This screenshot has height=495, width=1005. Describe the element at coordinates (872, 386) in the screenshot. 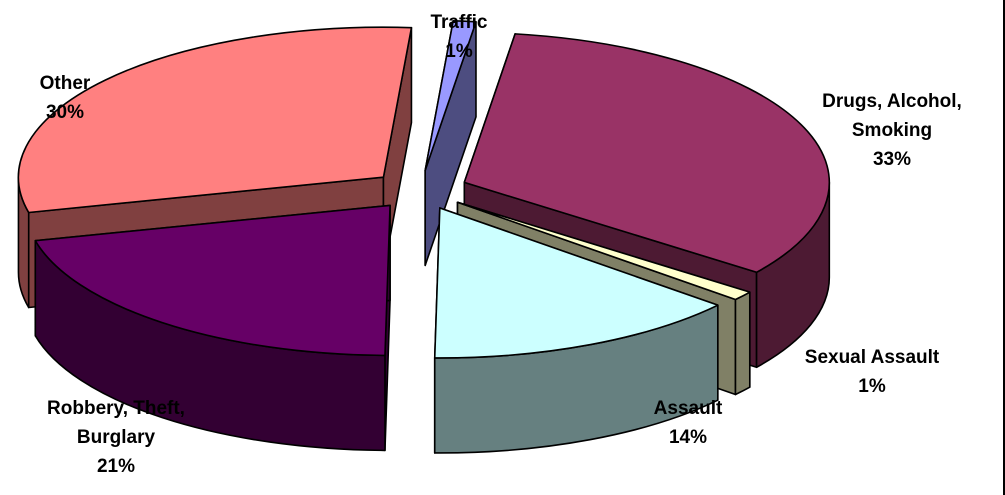

I see `data-label-sexual-assault-percent: 1%` at that location.